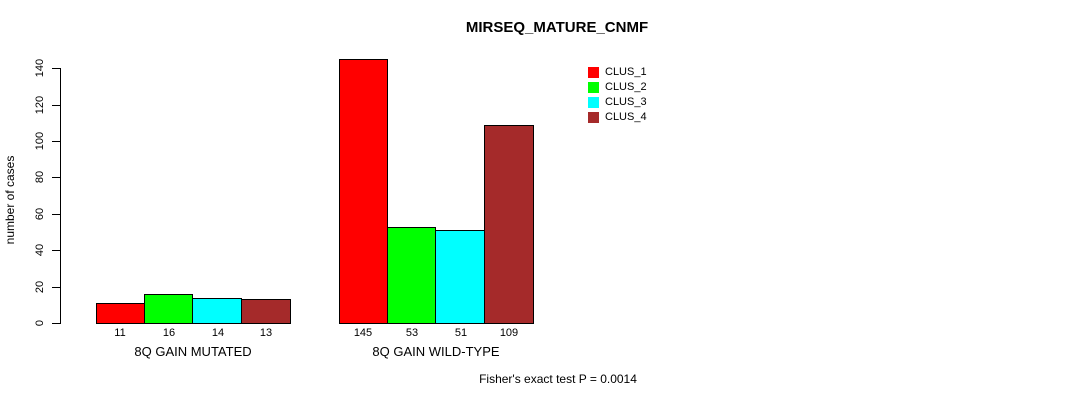  I want to click on bar-value-label: 51, so click(461, 333).